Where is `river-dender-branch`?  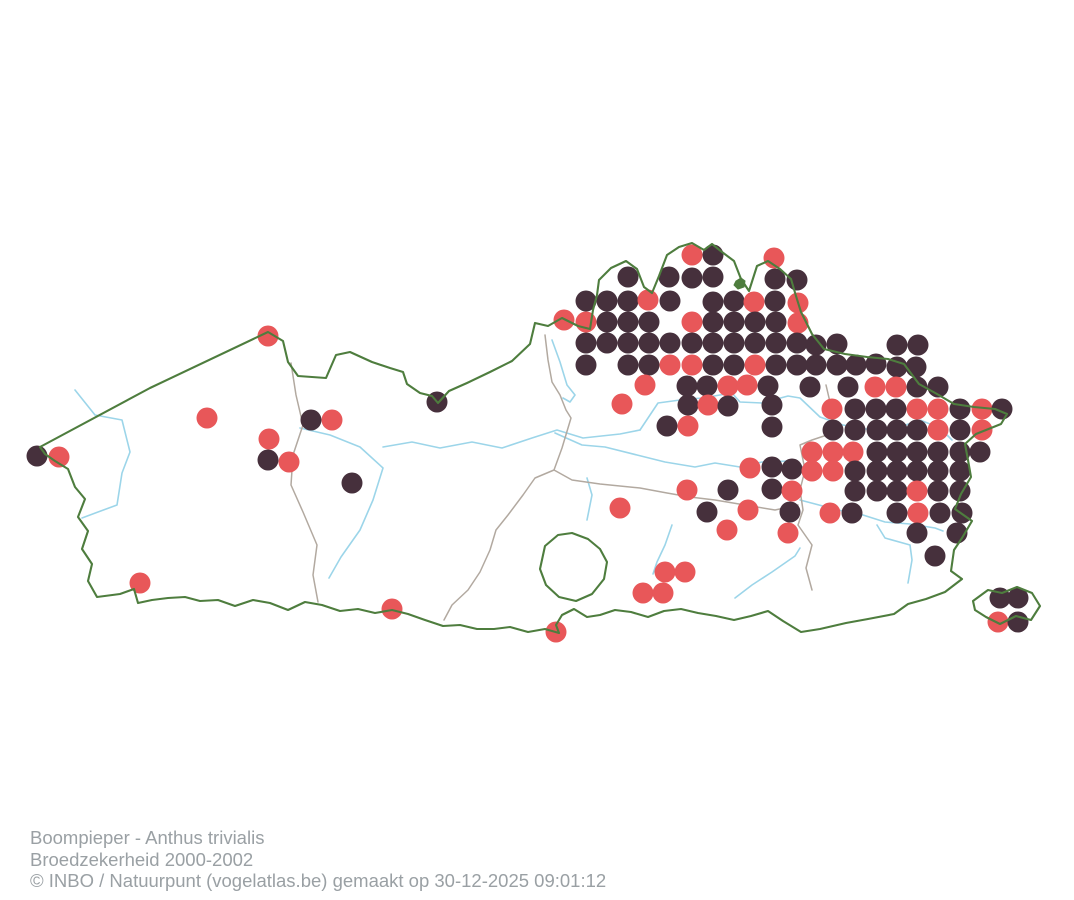 river-dender-branch is located at coordinates (589, 499).